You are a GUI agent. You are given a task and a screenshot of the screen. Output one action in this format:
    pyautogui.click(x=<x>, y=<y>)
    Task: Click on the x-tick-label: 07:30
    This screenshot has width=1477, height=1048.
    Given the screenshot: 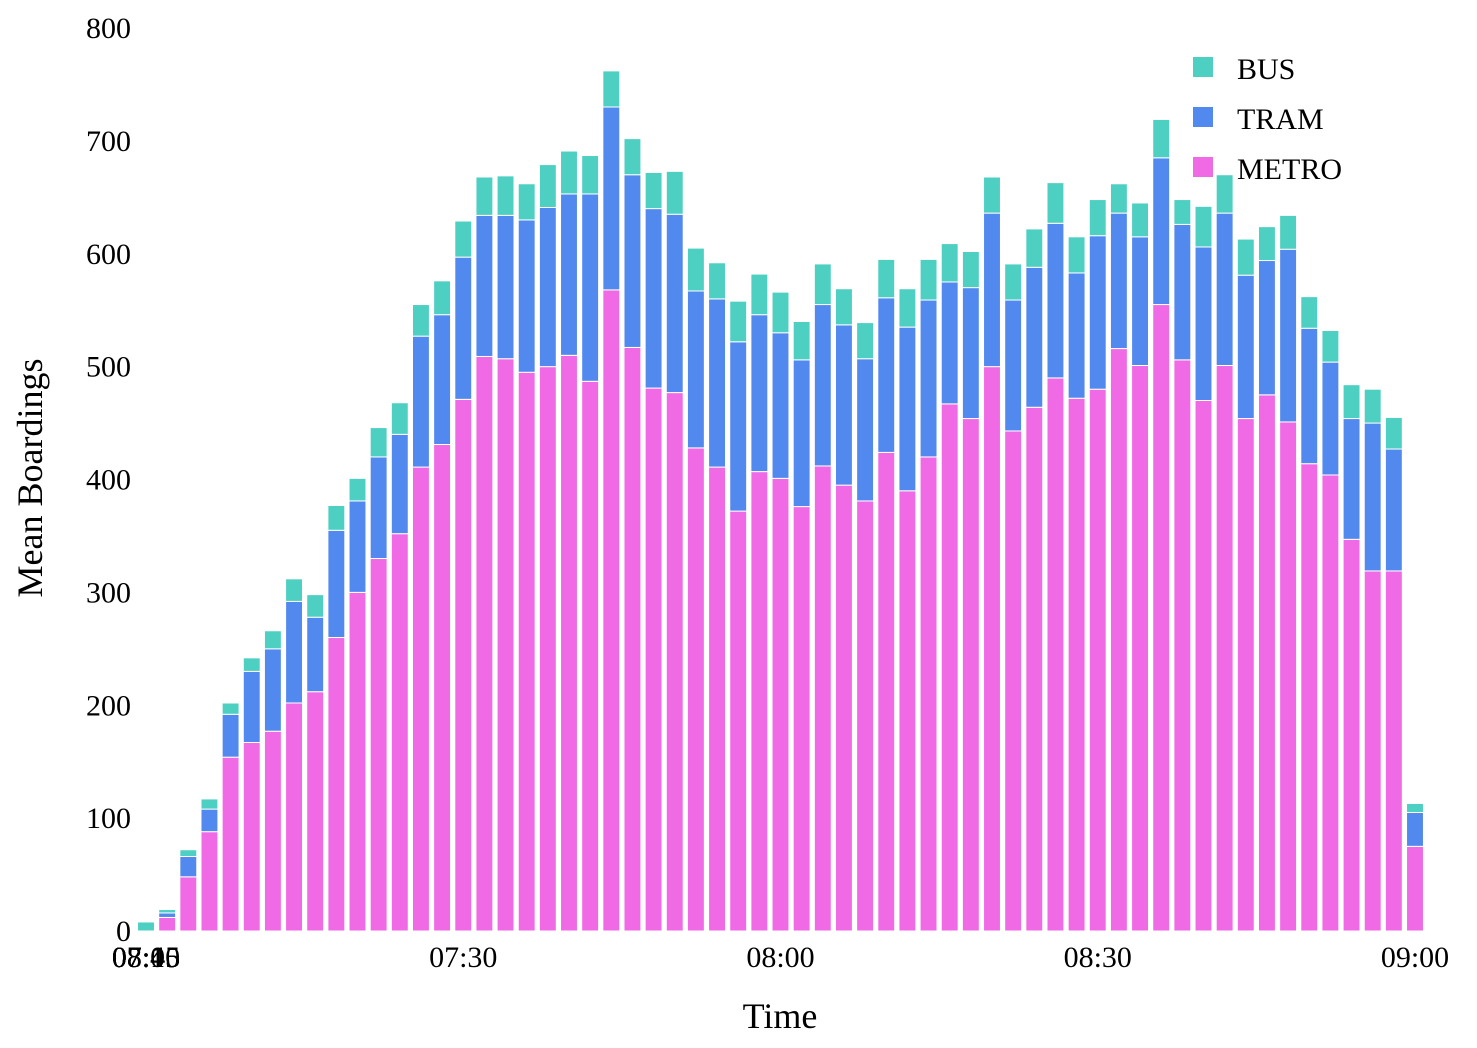 What is the action you would take?
    pyautogui.click(x=463, y=957)
    